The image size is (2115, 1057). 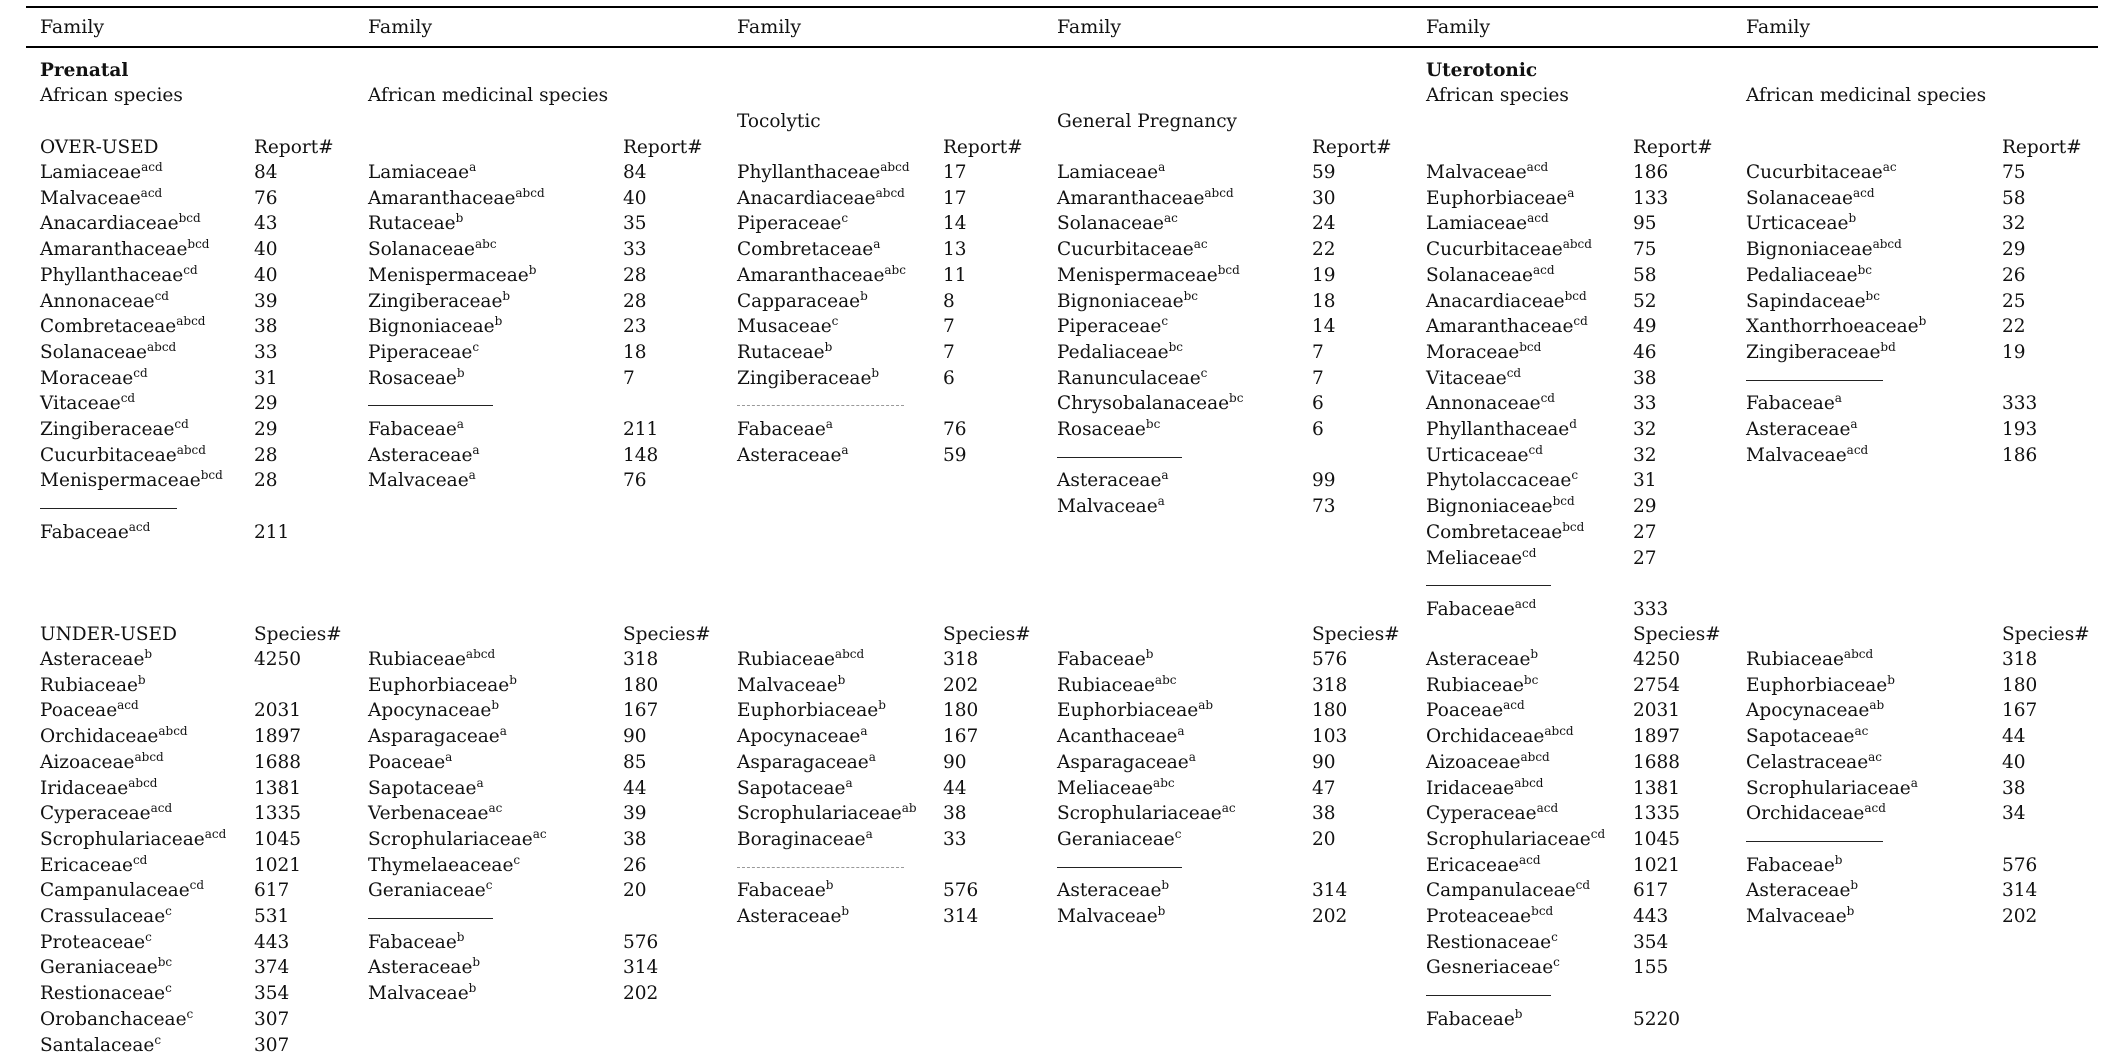 What do you see at coordinates (416, 428) in the screenshot?
I see `family-name: Fabaceaea` at bounding box center [416, 428].